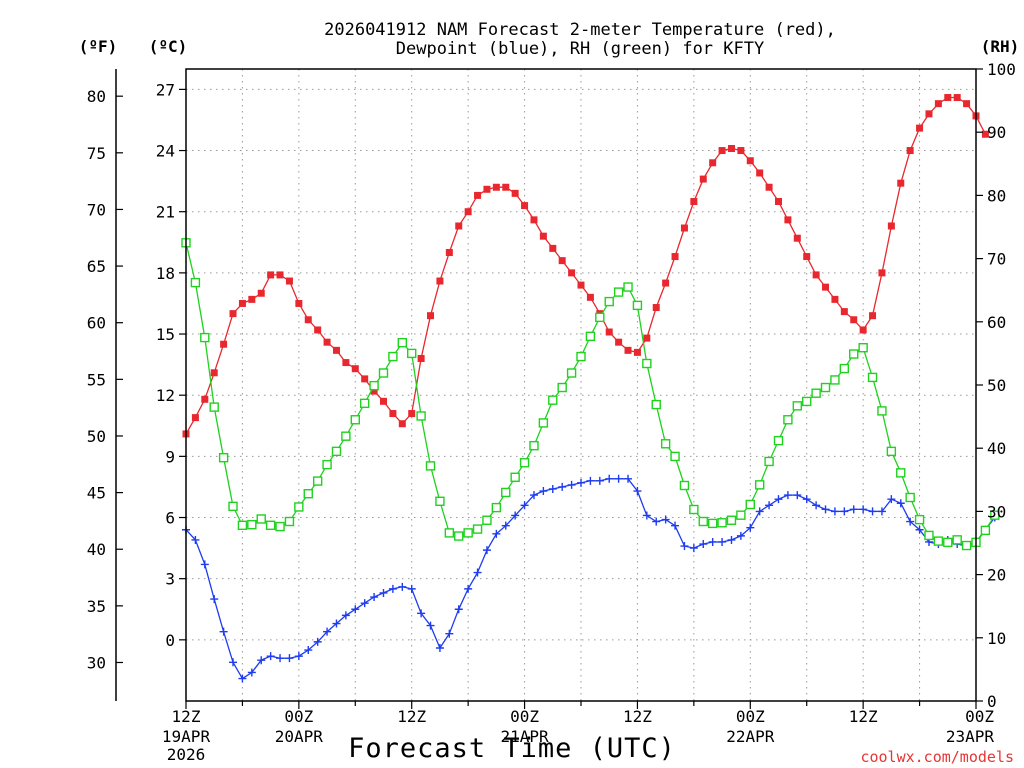 The image size is (1024, 768). What do you see at coordinates (96, 209) in the screenshot?
I see `fahrenheit-tick-label: 70` at bounding box center [96, 209].